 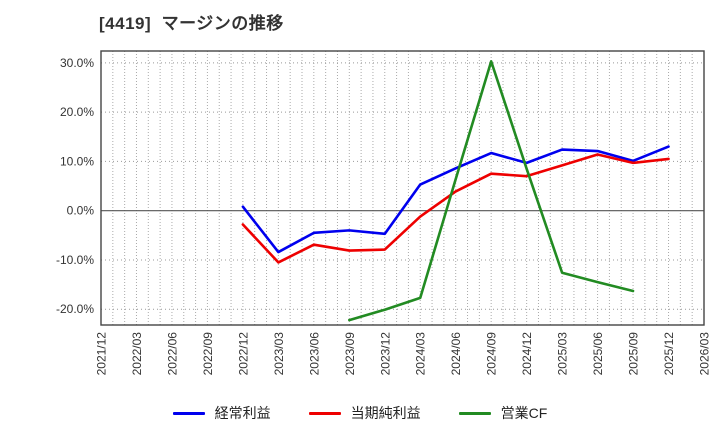 What do you see at coordinates (243, 354) in the screenshot?
I see `x-tick-label: 2022/12` at bounding box center [243, 354].